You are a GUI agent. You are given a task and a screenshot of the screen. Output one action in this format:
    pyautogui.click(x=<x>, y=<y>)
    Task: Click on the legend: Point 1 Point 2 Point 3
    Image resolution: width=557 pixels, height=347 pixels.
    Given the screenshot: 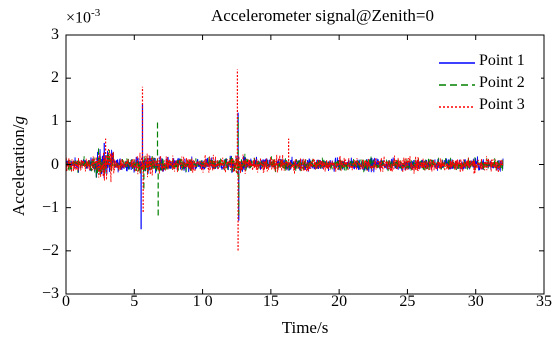 What is the action you would take?
    pyautogui.click(x=489, y=85)
    